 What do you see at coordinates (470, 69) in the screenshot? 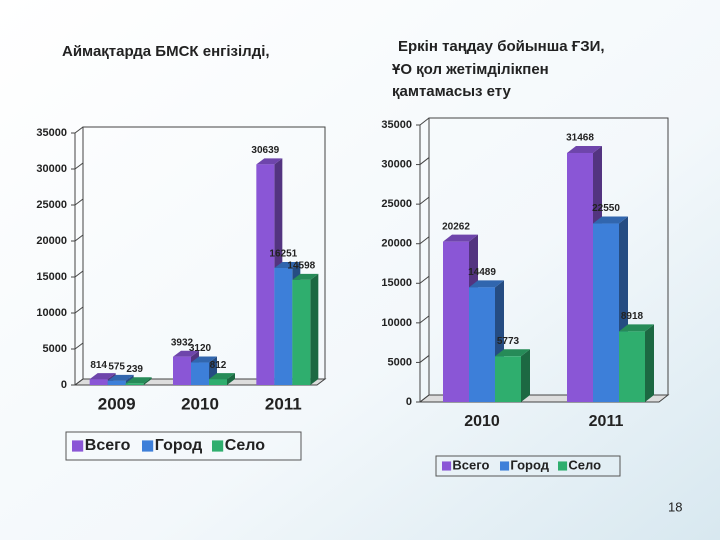
I see `slide-title-right: ҰО қол жетімділікпен` at bounding box center [470, 69].